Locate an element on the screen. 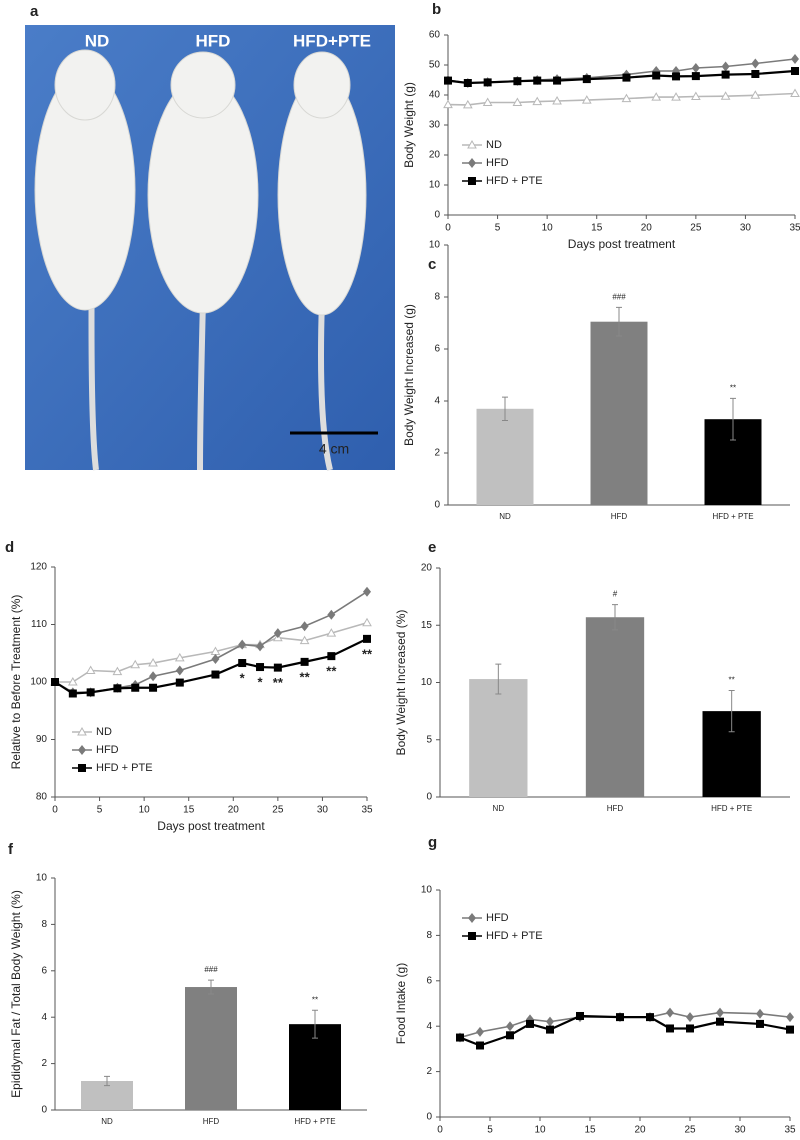 Image resolution: width=800 pixels, height=1140 pixels. x-tick-label: 15 is located at coordinates (597, 228).